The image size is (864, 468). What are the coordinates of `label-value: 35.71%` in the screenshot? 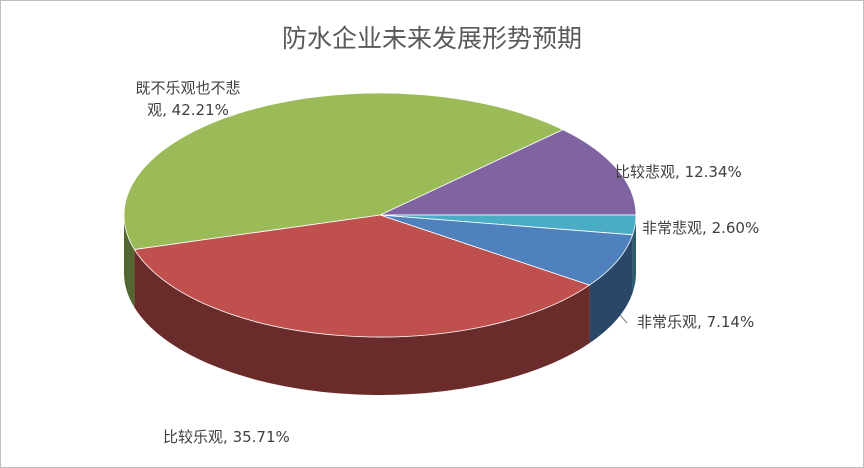 It's located at (261, 437).